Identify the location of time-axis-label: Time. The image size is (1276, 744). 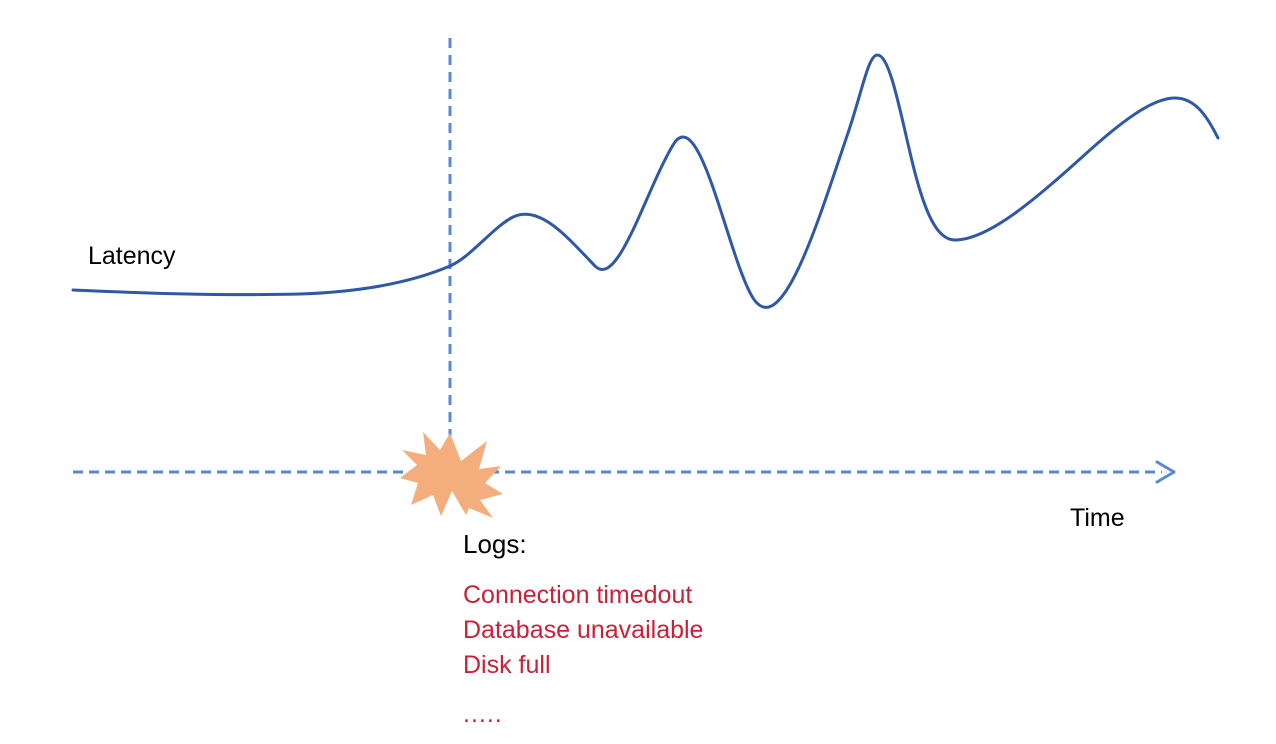
(1097, 518).